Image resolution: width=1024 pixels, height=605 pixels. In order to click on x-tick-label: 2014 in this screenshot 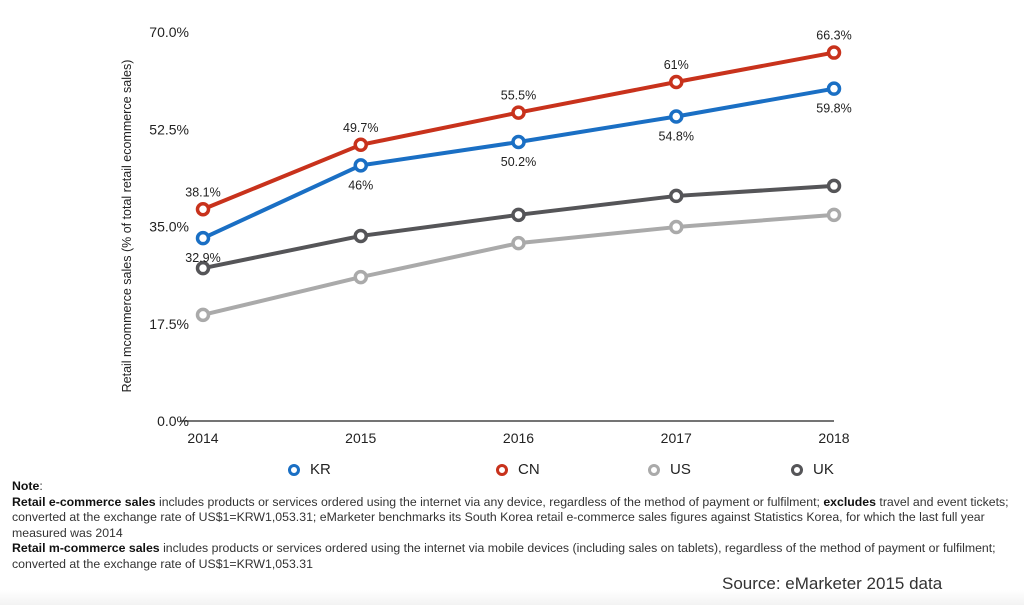, I will do `click(202, 438)`.